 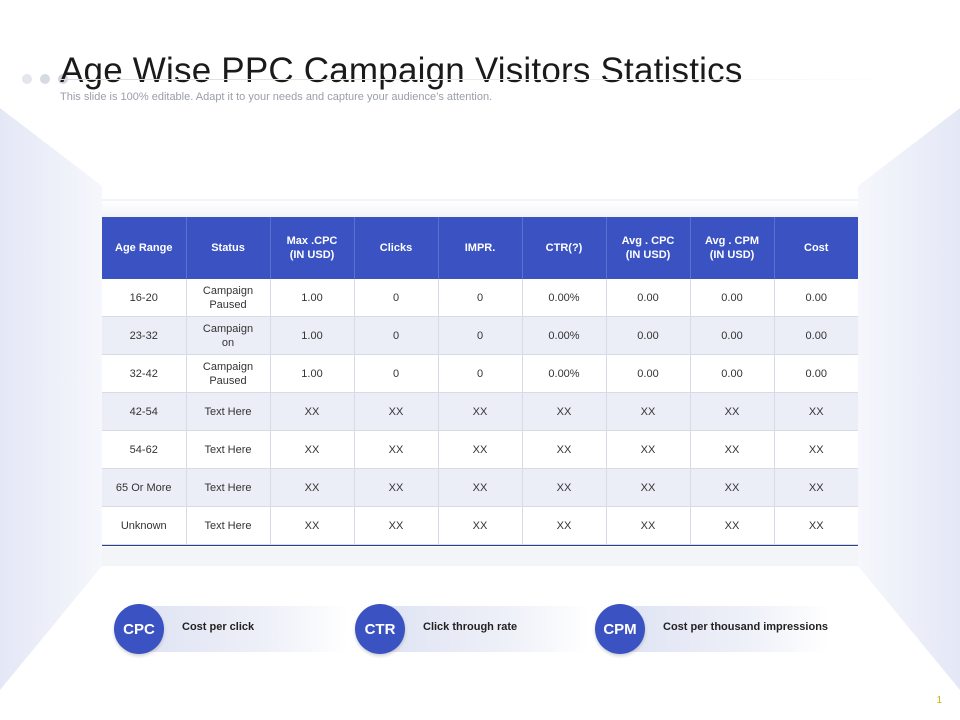 What do you see at coordinates (144, 373) in the screenshot?
I see `table-cell: 32-42` at bounding box center [144, 373].